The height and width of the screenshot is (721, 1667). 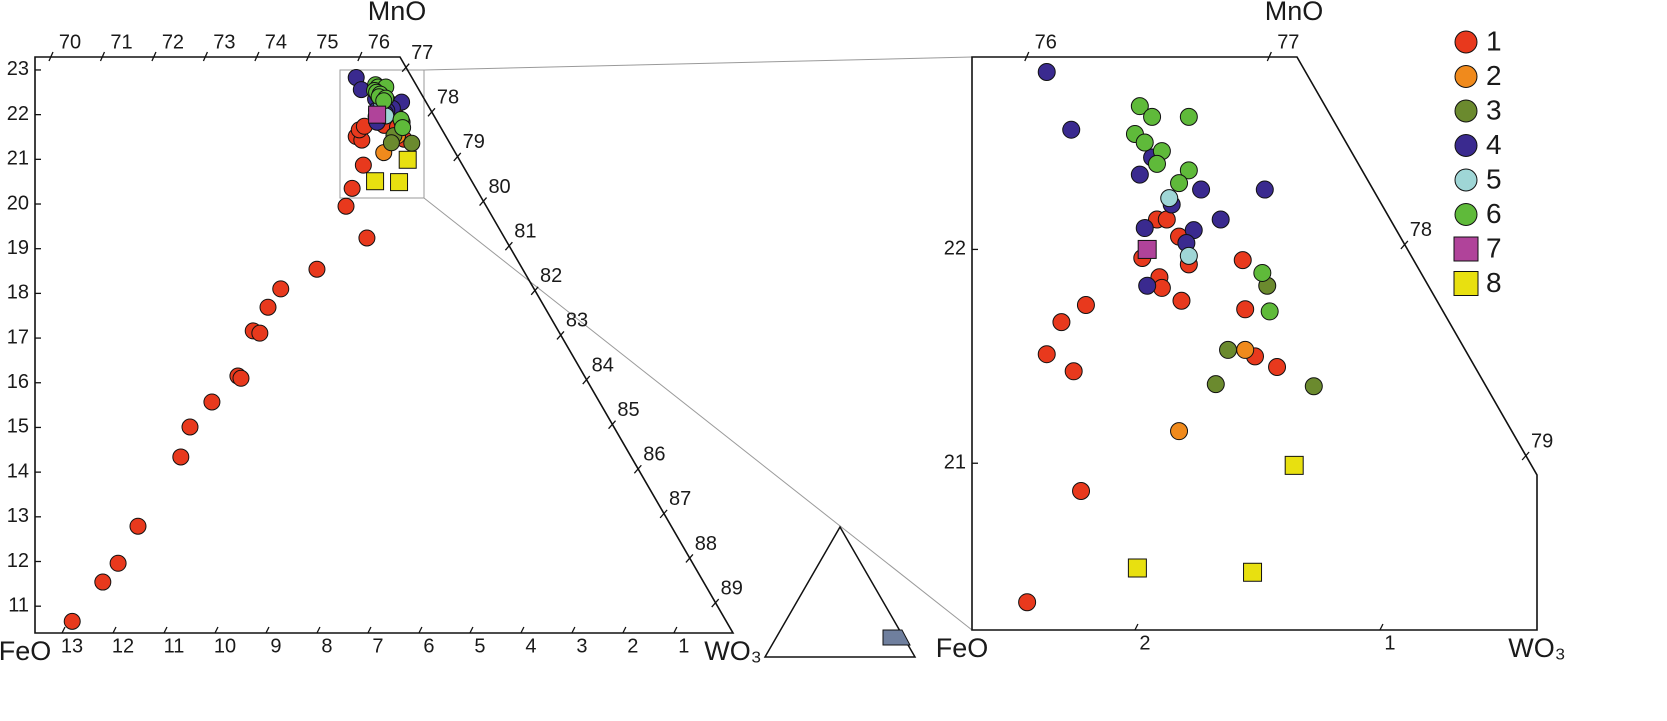 What do you see at coordinates (1494, 75) in the screenshot?
I see `legend-label: 2` at bounding box center [1494, 75].